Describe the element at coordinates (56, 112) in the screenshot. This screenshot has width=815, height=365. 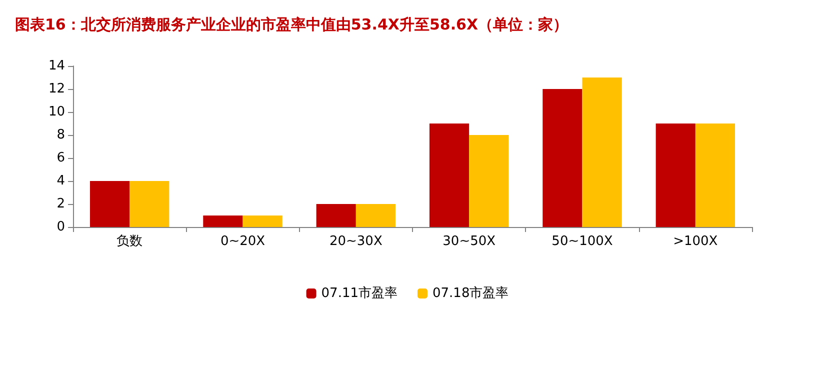
I see `y-tick-label: 10` at that location.